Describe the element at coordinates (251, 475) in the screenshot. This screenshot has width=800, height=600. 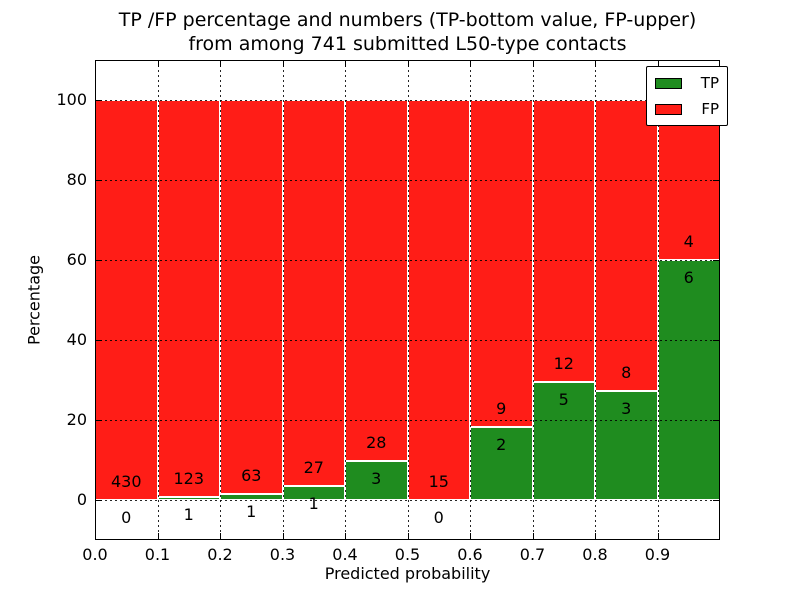
I see `fp-count-label: 63` at that location.